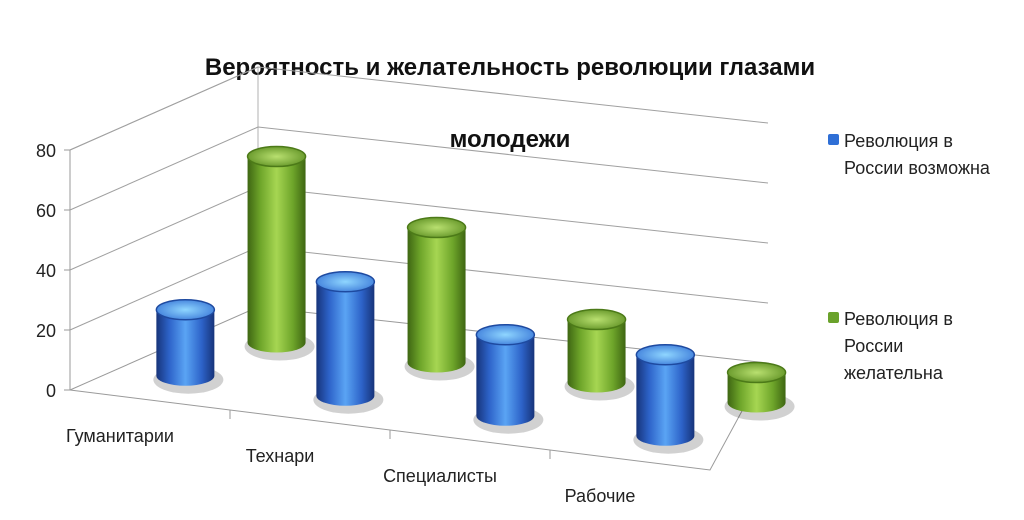 The height and width of the screenshot is (520, 1024). What do you see at coordinates (120, 436) in the screenshot?
I see `x-tick-label: Гуманитарии` at bounding box center [120, 436].